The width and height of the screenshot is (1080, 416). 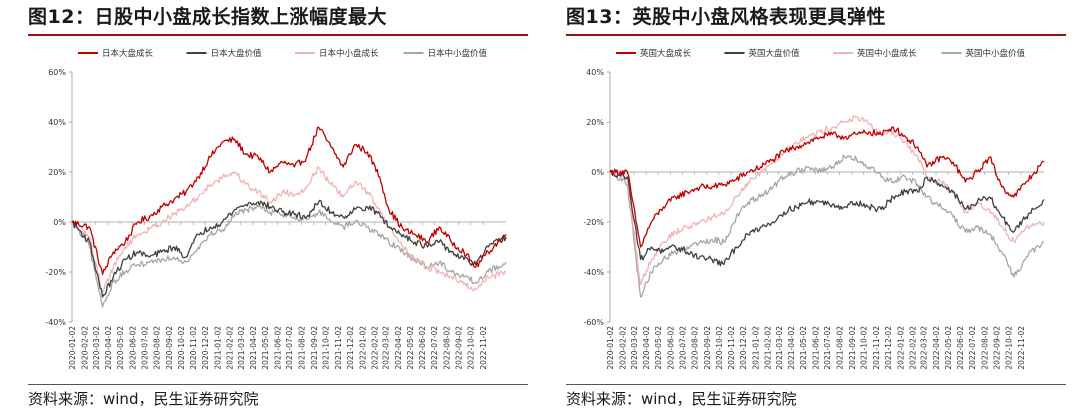 What do you see at coordinates (55, 272) in the screenshot?
I see `y-tick-label: -20%` at bounding box center [55, 272].